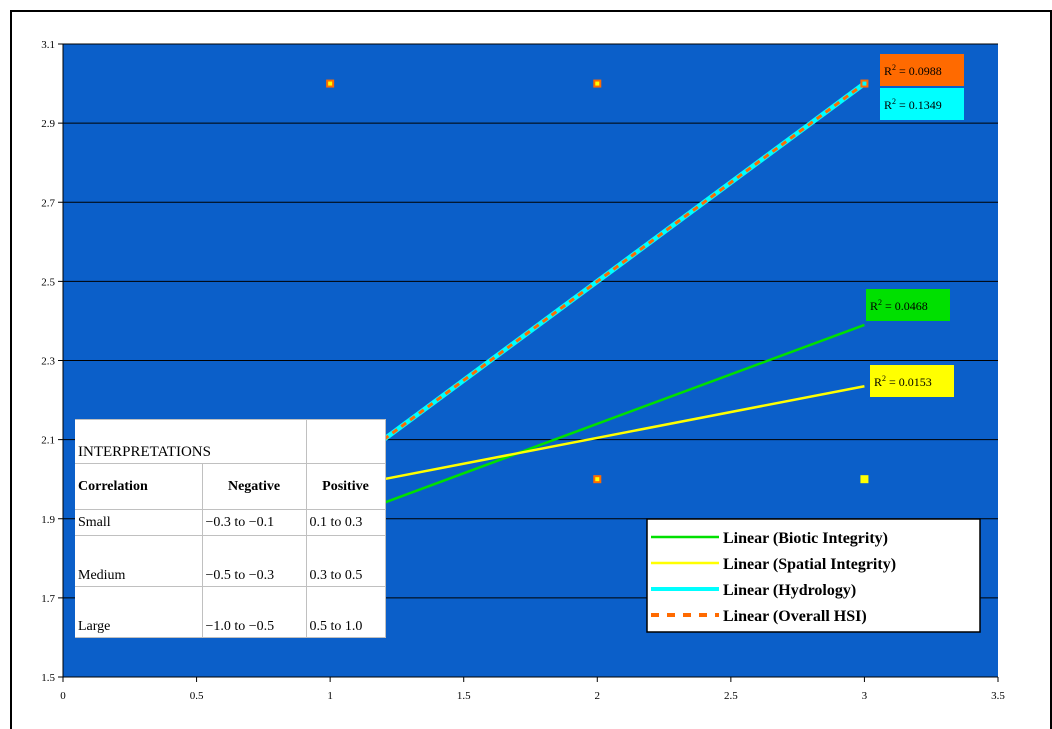  What do you see at coordinates (254, 522) in the screenshot?
I see `row-negative: −0.3 to −0.1` at bounding box center [254, 522].